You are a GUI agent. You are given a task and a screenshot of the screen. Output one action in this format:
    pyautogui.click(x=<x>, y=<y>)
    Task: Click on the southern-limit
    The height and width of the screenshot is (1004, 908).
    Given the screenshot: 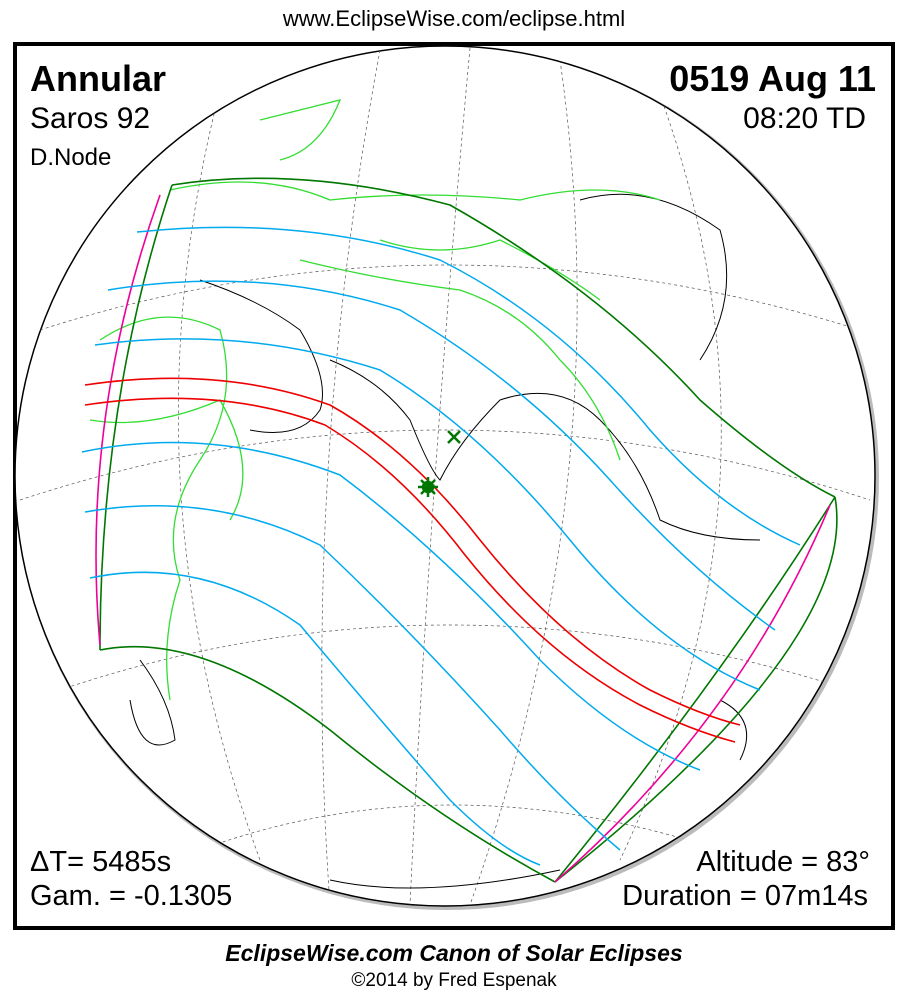 What is the action you would take?
    pyautogui.click(x=327, y=764)
    